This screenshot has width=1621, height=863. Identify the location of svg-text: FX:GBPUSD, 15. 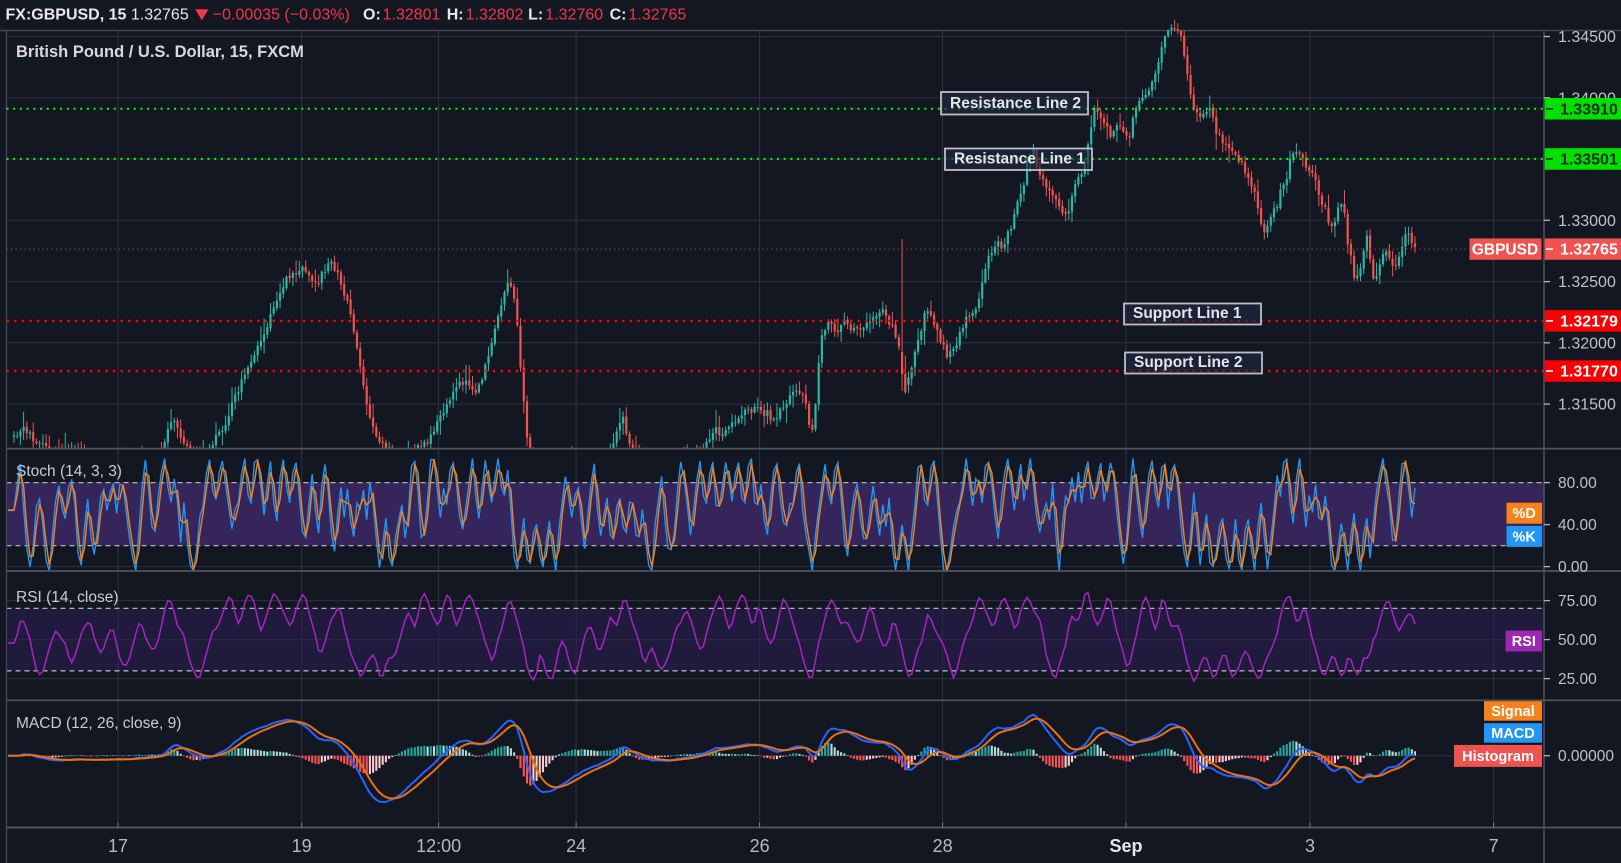
(66, 15).